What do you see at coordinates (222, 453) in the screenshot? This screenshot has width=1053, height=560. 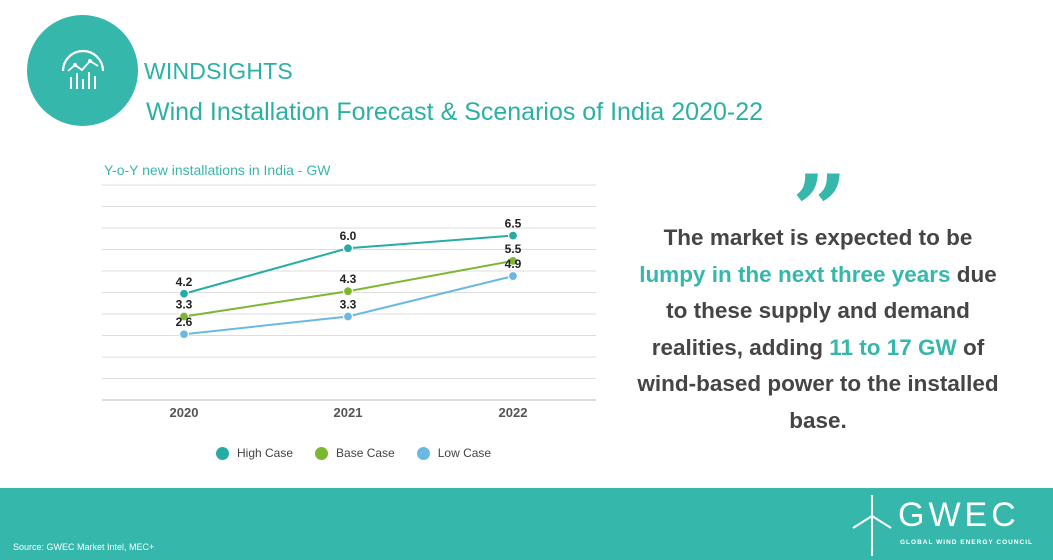 I see `legend-marker-high` at bounding box center [222, 453].